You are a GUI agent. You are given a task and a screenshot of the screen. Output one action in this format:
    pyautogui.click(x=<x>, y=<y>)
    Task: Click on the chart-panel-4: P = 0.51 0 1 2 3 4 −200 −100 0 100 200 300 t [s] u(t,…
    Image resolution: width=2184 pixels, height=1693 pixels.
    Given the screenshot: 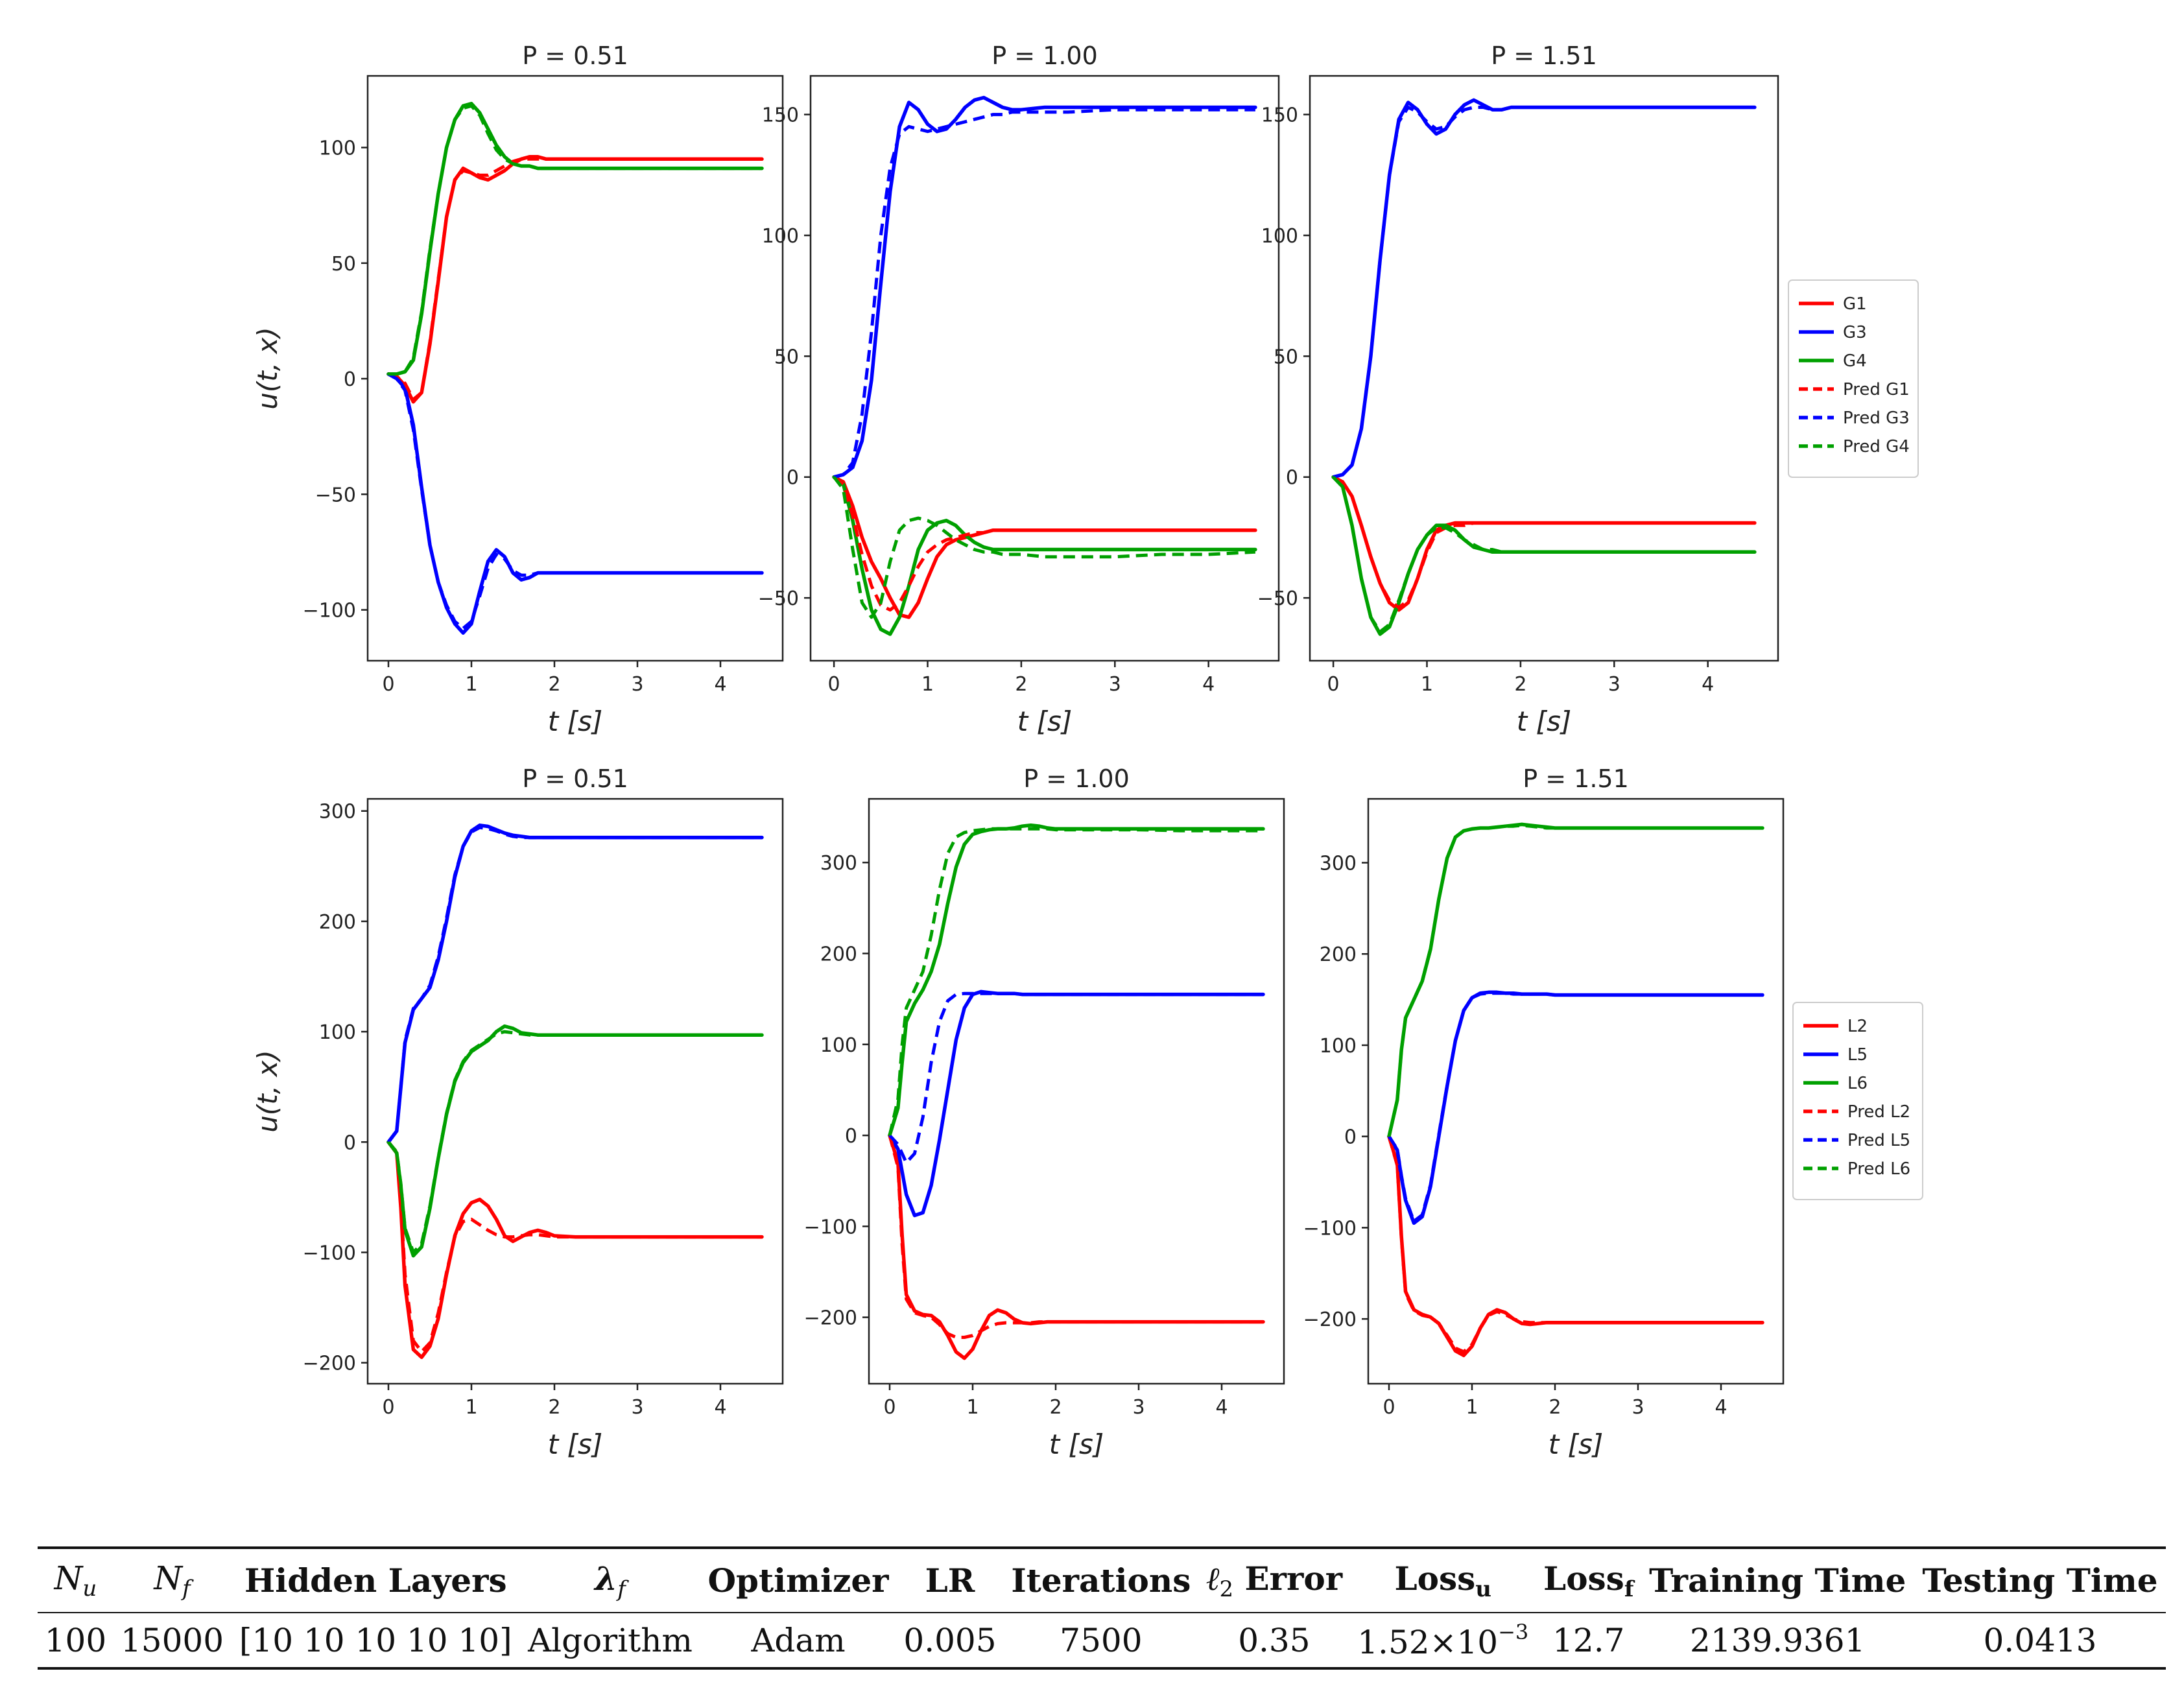 What is the action you would take?
    pyautogui.click(x=518, y=1112)
    